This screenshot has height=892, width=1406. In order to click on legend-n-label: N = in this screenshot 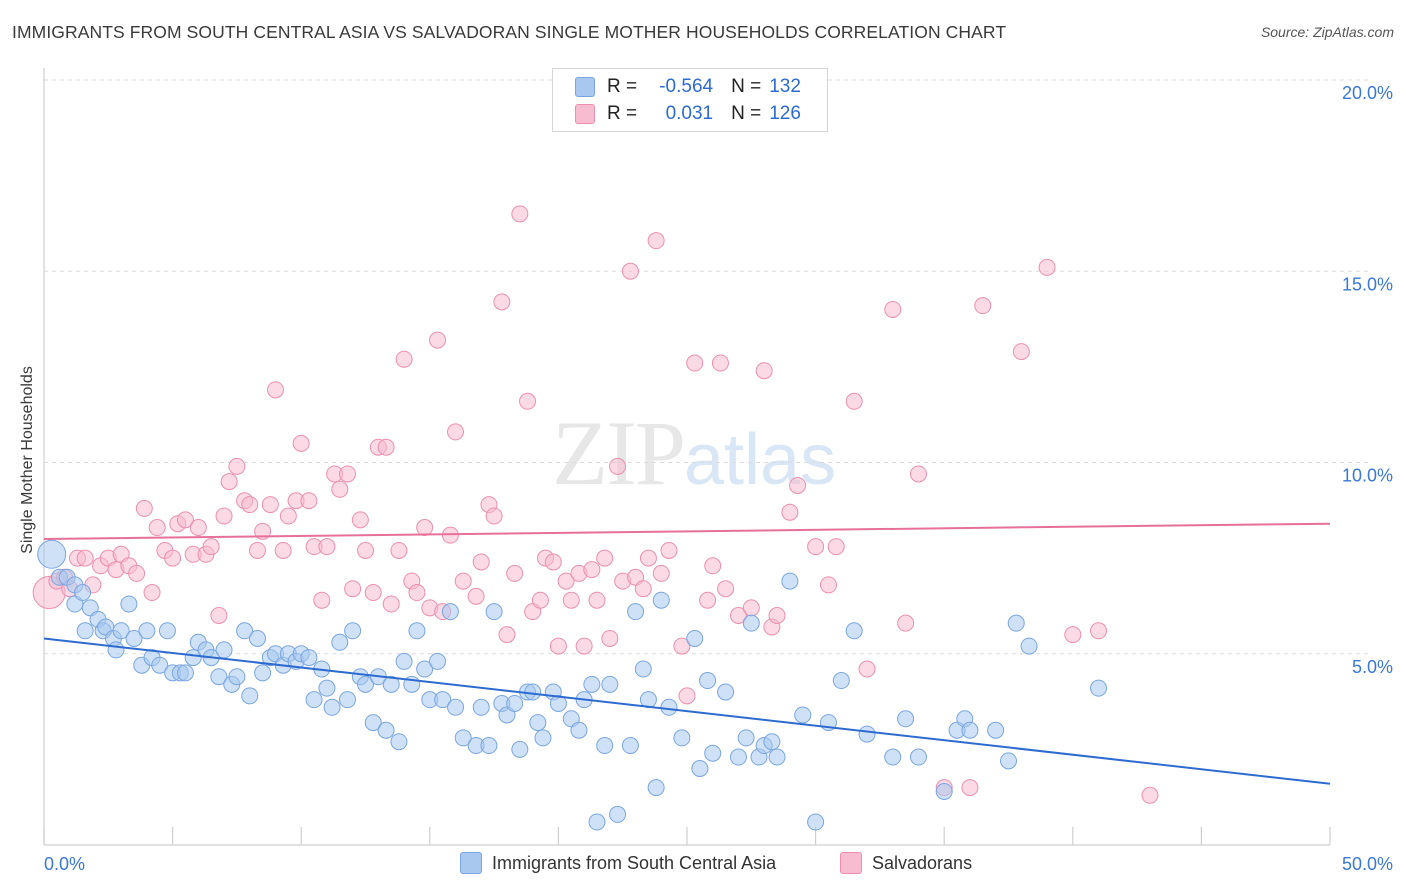, I will do `click(746, 86)`.